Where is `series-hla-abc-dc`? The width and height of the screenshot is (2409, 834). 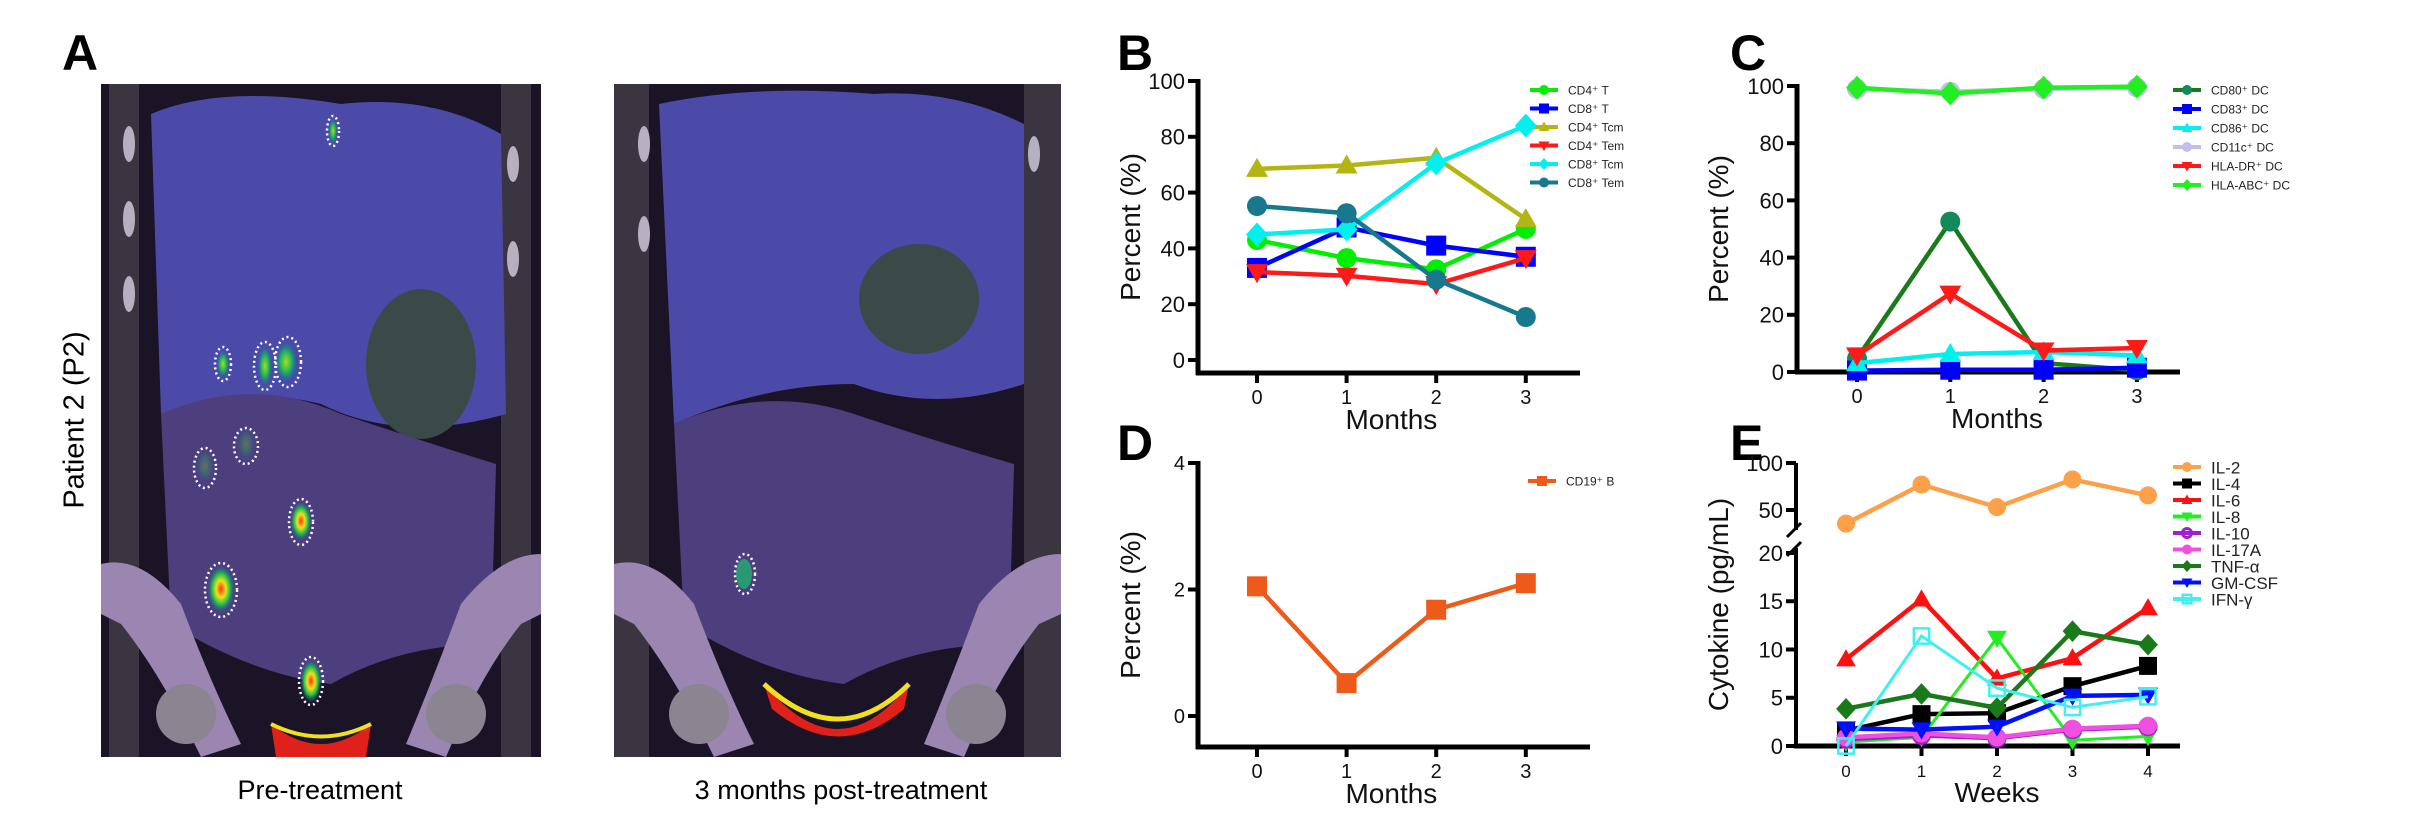
series-hla-abc-dc is located at coordinates (1997, 90).